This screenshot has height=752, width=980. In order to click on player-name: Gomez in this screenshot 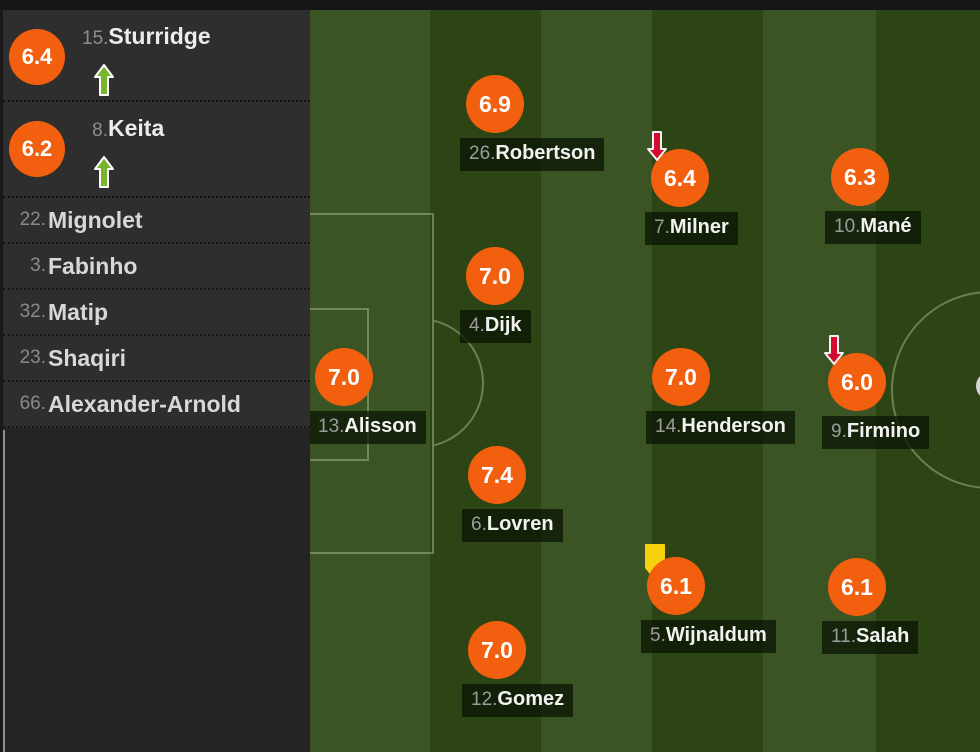, I will do `click(531, 699)`.